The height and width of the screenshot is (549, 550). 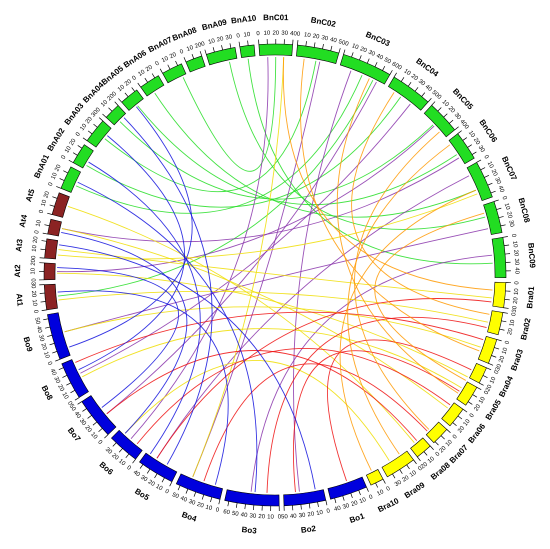 What do you see at coordinates (427, 67) in the screenshot?
I see `chromosome-name: BnC04` at bounding box center [427, 67].